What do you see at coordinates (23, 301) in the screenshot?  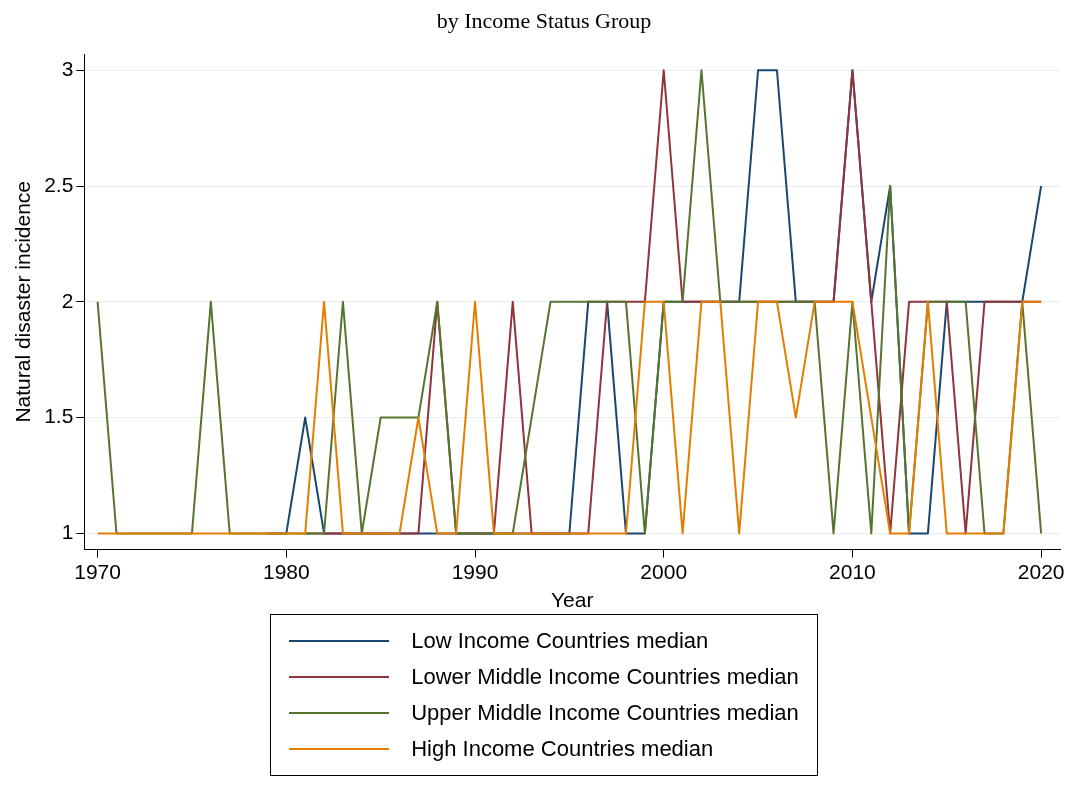 I see `y-axis-title: Natural disaster incidence` at bounding box center [23, 301].